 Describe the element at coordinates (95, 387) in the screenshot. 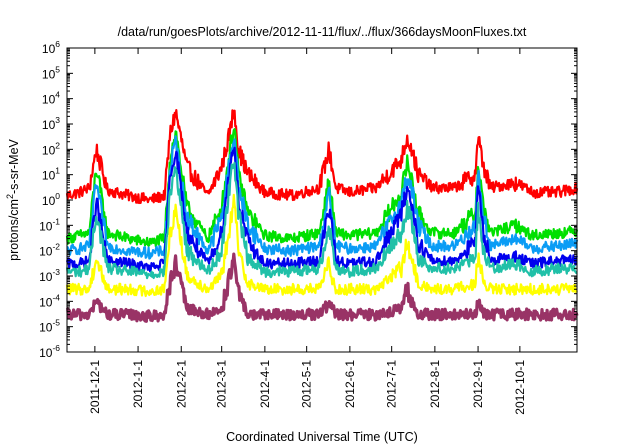

I see `x-tick-label-0: 2011-12-1` at that location.